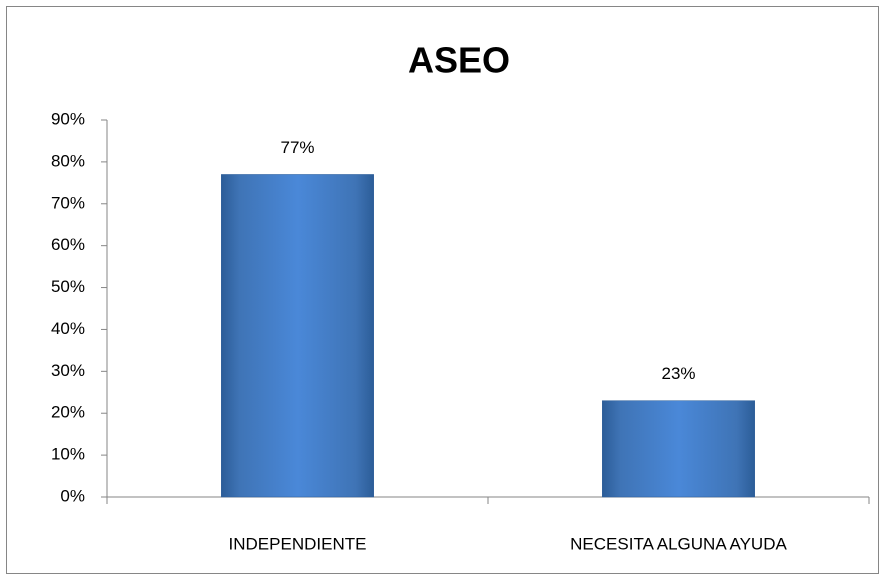  I want to click on chart-title: ASEO, so click(459, 60).